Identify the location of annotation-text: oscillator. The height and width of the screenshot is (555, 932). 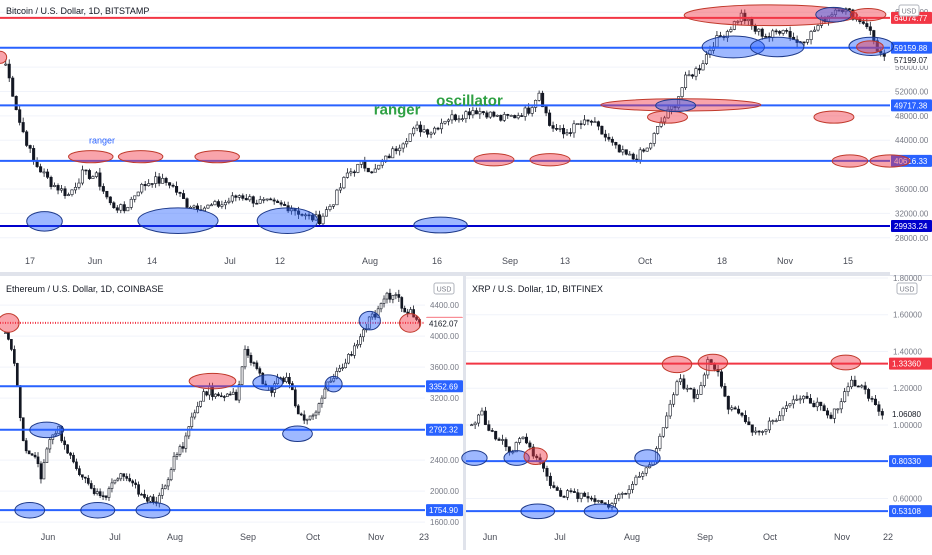
(469, 100).